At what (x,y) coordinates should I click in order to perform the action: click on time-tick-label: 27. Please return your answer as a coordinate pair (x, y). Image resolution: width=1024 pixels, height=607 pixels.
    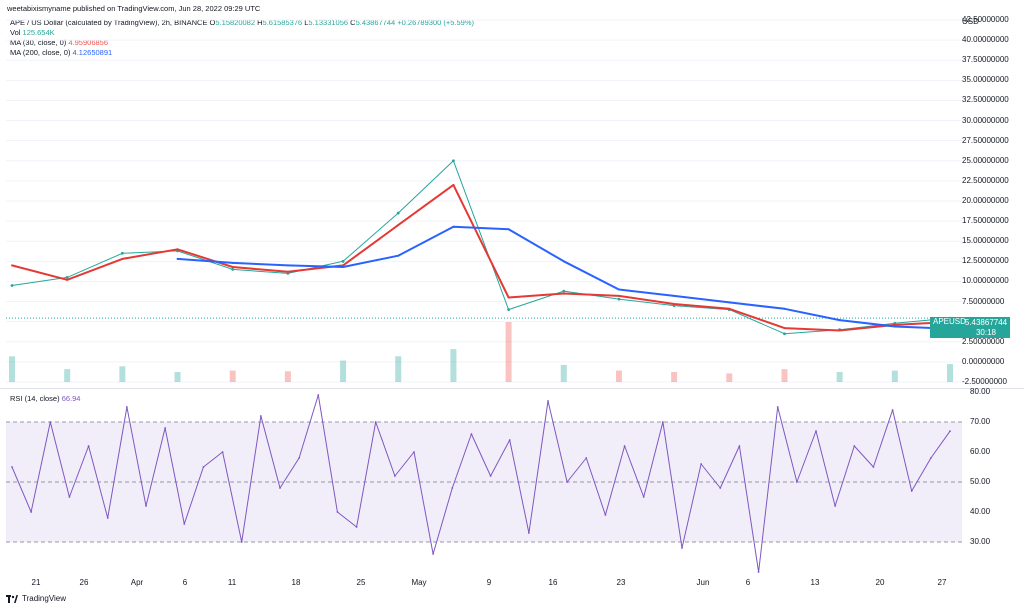
    Looking at the image, I should click on (942, 582).